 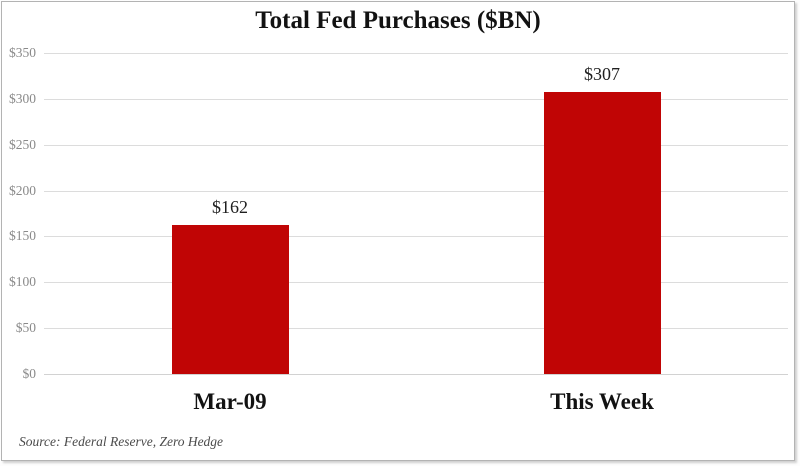 I want to click on category-label: This Week, so click(x=602, y=401).